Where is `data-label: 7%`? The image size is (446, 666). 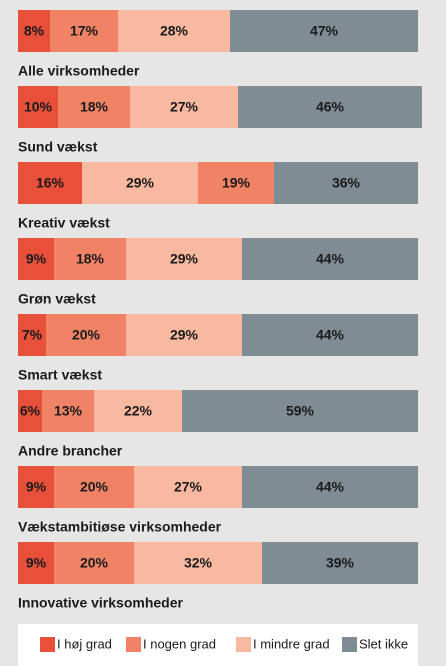 data-label: 7% is located at coordinates (32, 335).